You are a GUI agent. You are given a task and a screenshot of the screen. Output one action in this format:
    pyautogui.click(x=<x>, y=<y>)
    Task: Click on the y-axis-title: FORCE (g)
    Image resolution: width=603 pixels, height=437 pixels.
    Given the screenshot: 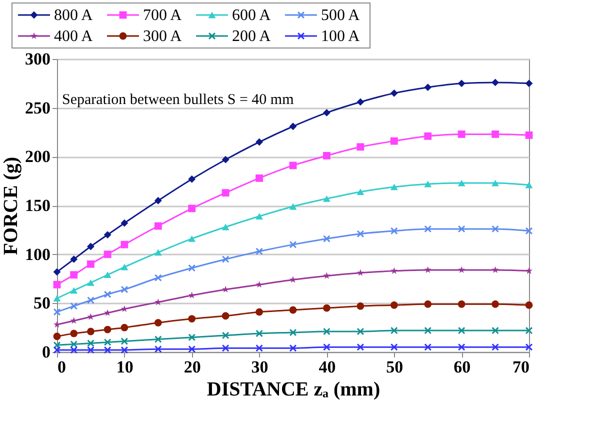 What is the action you would take?
    pyautogui.click(x=11, y=206)
    